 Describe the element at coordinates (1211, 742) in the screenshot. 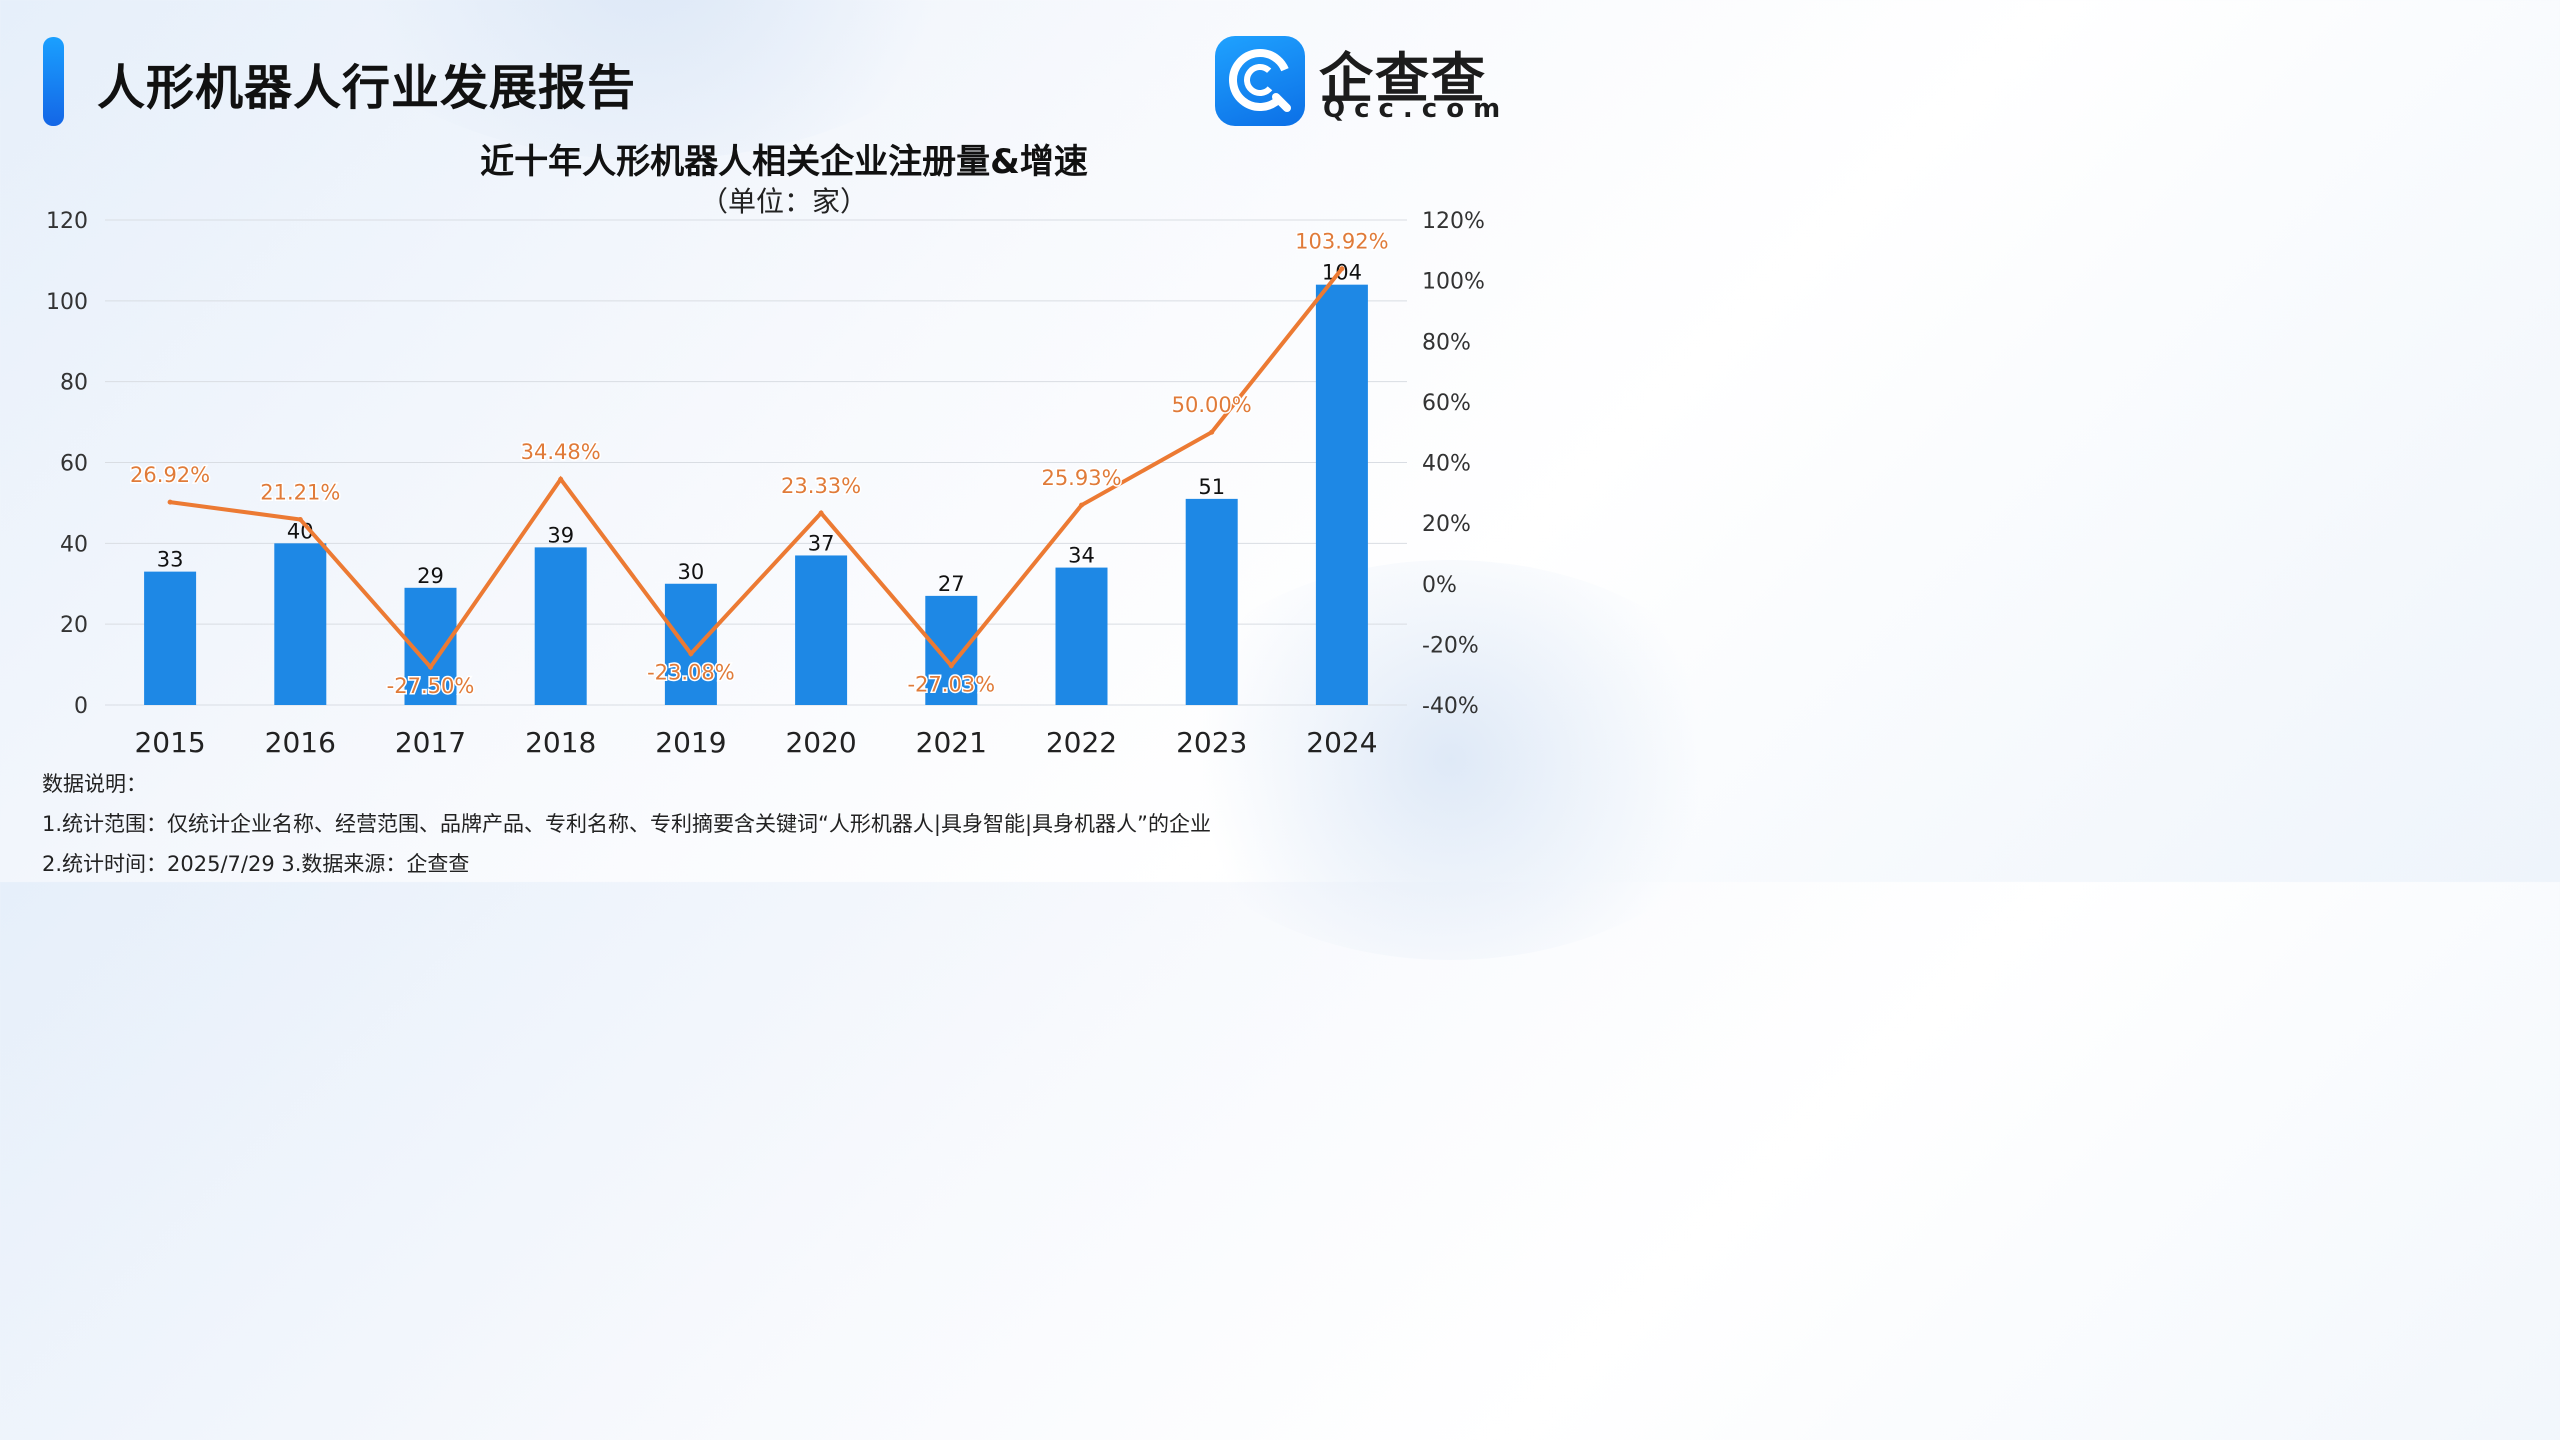

I see `x-tick-label: 2023` at that location.